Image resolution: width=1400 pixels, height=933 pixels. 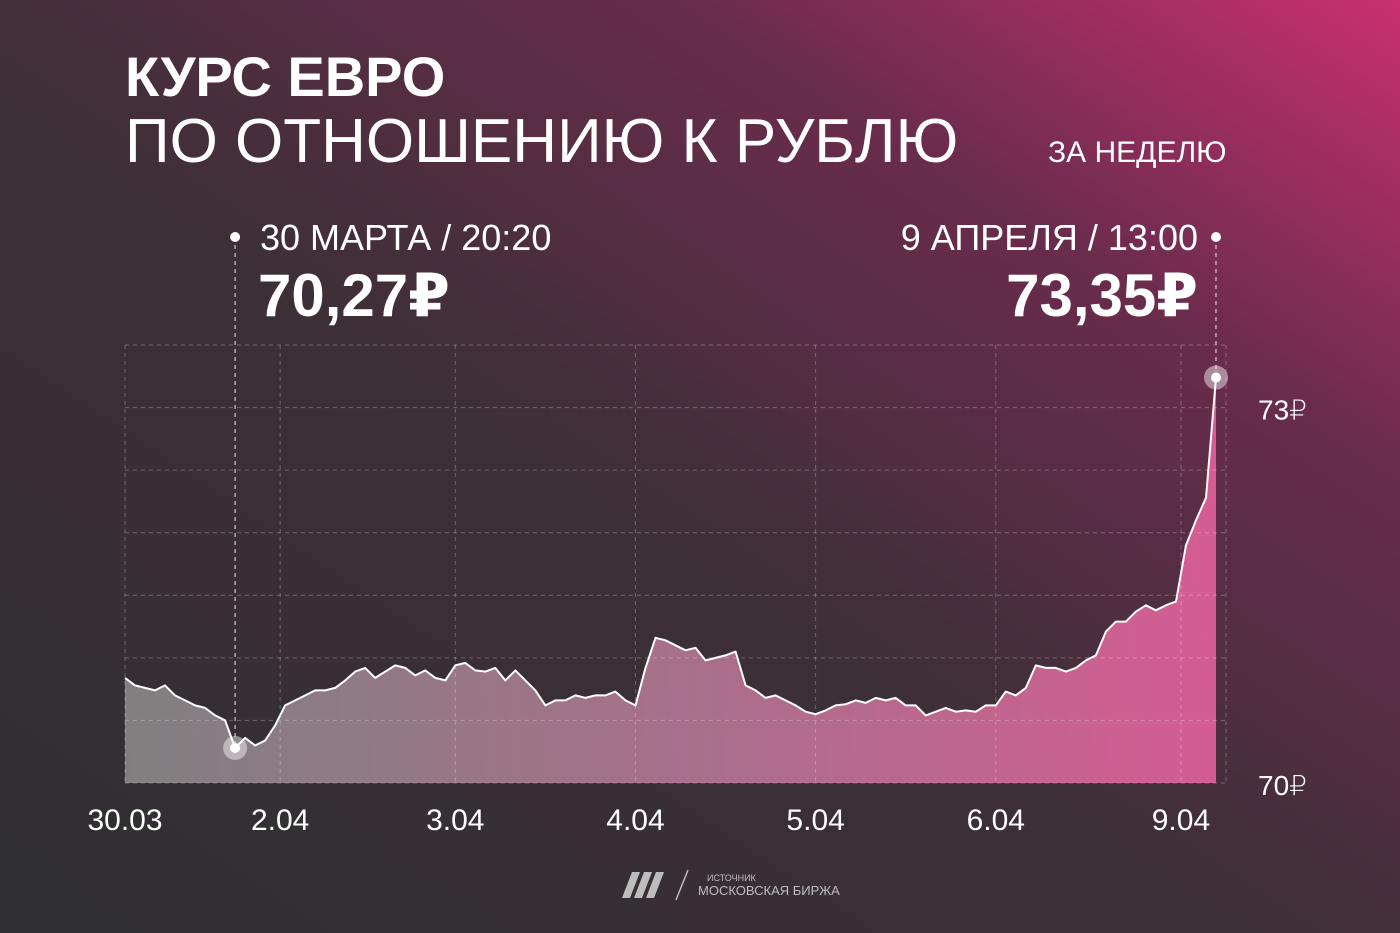 What do you see at coordinates (635, 820) in the screenshot?
I see `x-tick-label: 4.04` at bounding box center [635, 820].